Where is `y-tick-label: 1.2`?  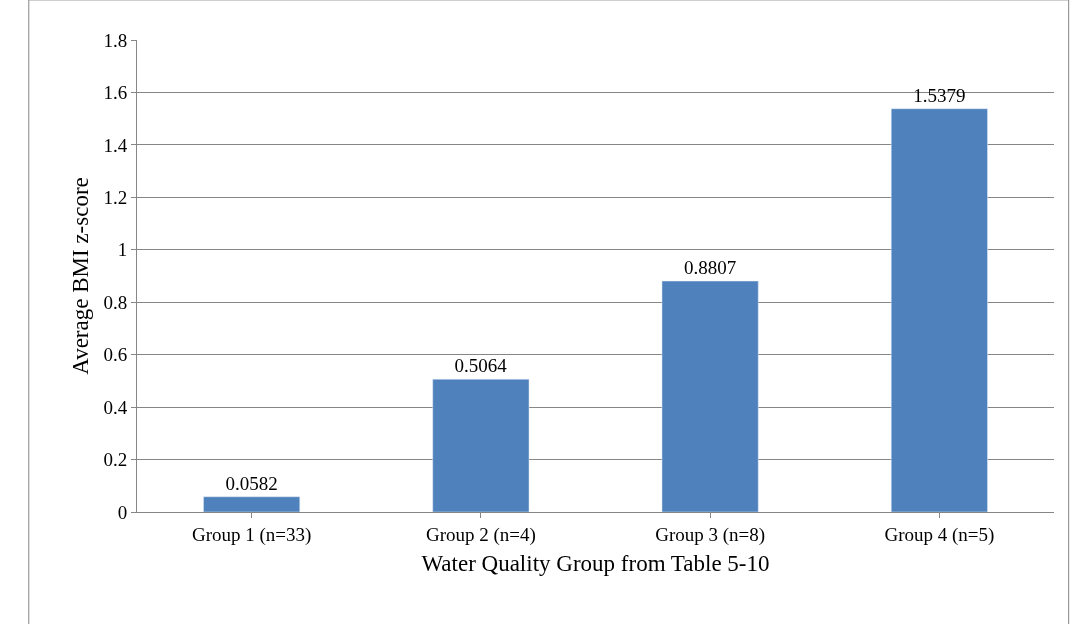 y-tick-label: 1.2 is located at coordinates (115, 197).